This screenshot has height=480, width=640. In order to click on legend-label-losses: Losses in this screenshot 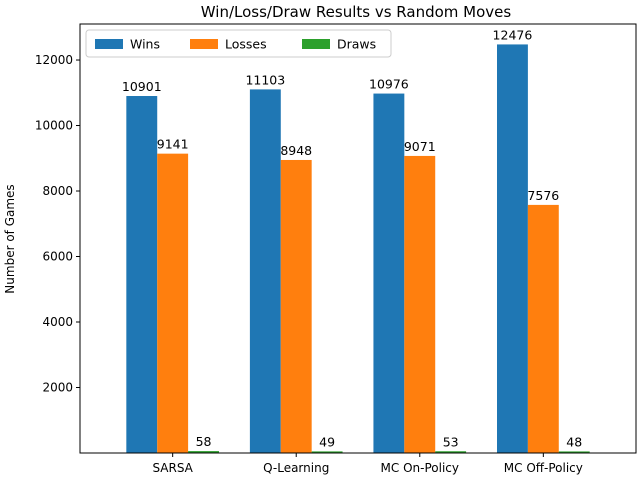, I will do `click(246, 44)`.